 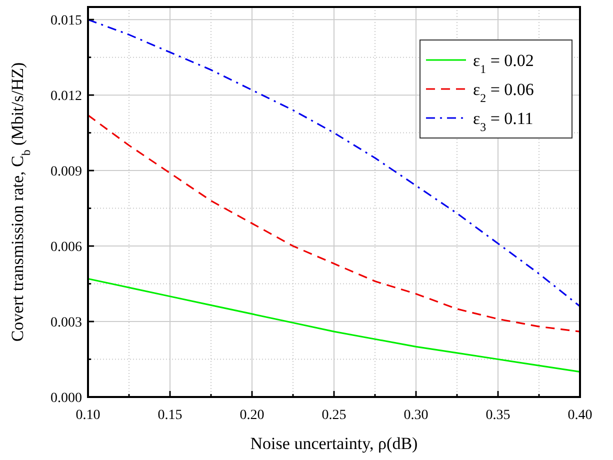 What do you see at coordinates (170, 415) in the screenshot?
I see `x-tick-label: 0.15` at bounding box center [170, 415].